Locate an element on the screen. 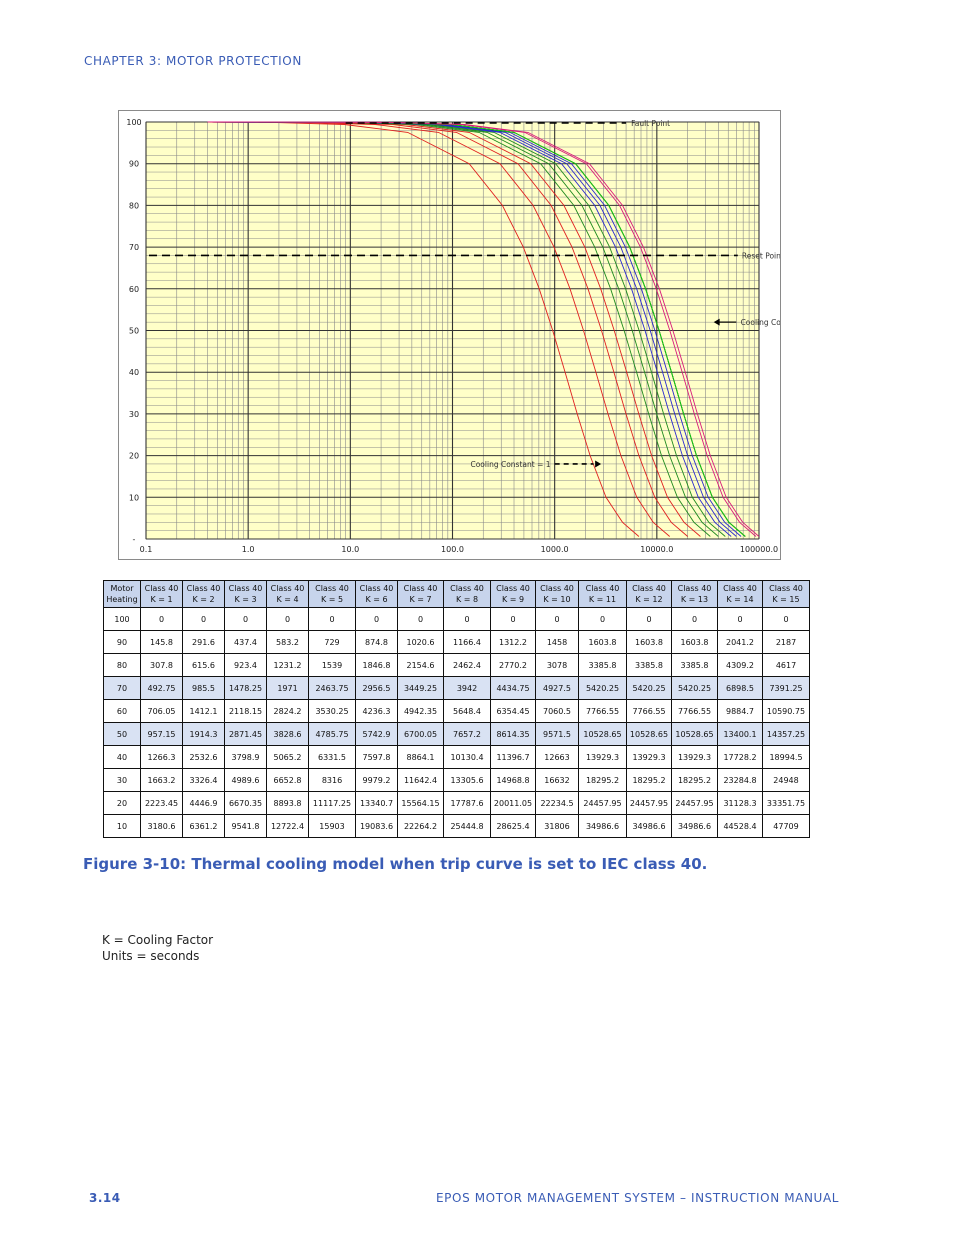 The image size is (954, 1235). time-cell: 9571.5 is located at coordinates (557, 734).